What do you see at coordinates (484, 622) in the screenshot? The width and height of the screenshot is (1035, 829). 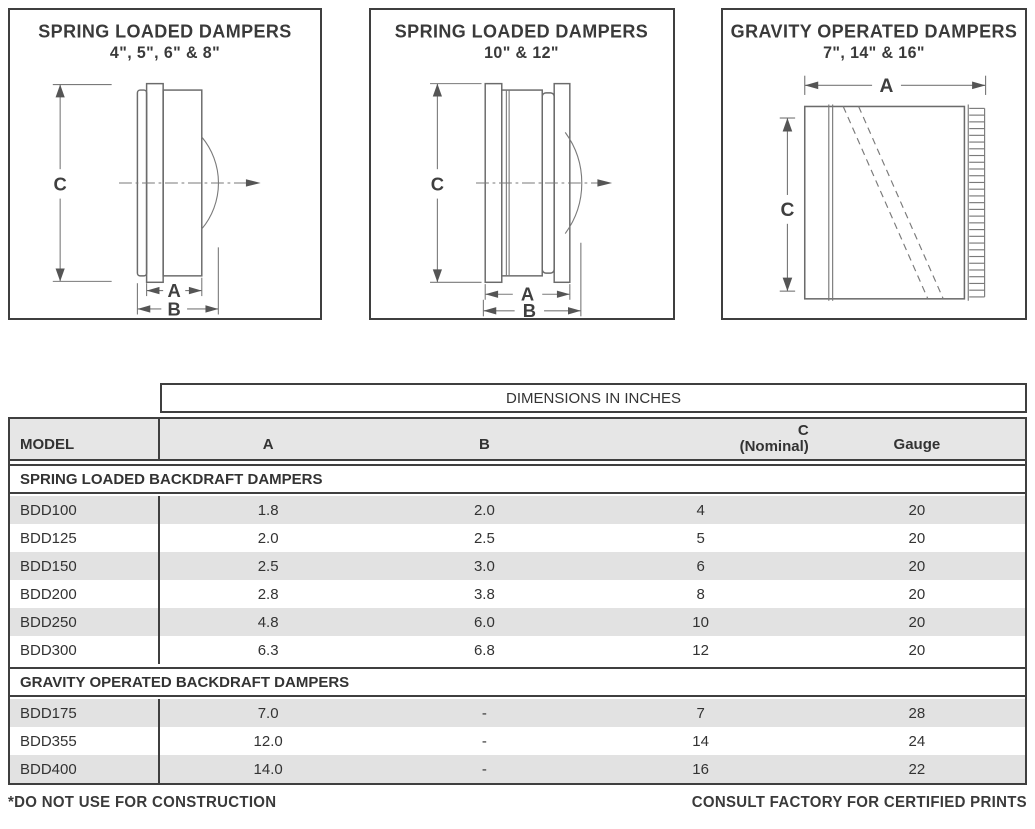 I see `cell-b: 6.0` at bounding box center [484, 622].